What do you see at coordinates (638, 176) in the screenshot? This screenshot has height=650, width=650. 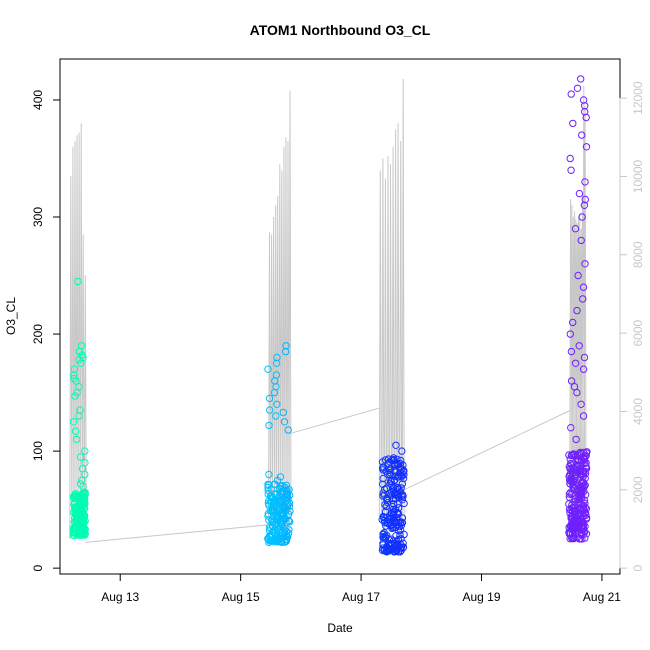 I see `y2-tick-label: 10000` at bounding box center [638, 176].